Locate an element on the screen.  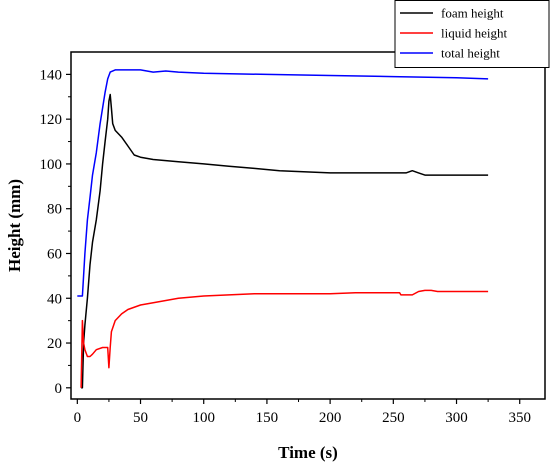
x-axis-ticks: 0 50 100 150 200 250 300 350 is located at coordinates (302, 412).